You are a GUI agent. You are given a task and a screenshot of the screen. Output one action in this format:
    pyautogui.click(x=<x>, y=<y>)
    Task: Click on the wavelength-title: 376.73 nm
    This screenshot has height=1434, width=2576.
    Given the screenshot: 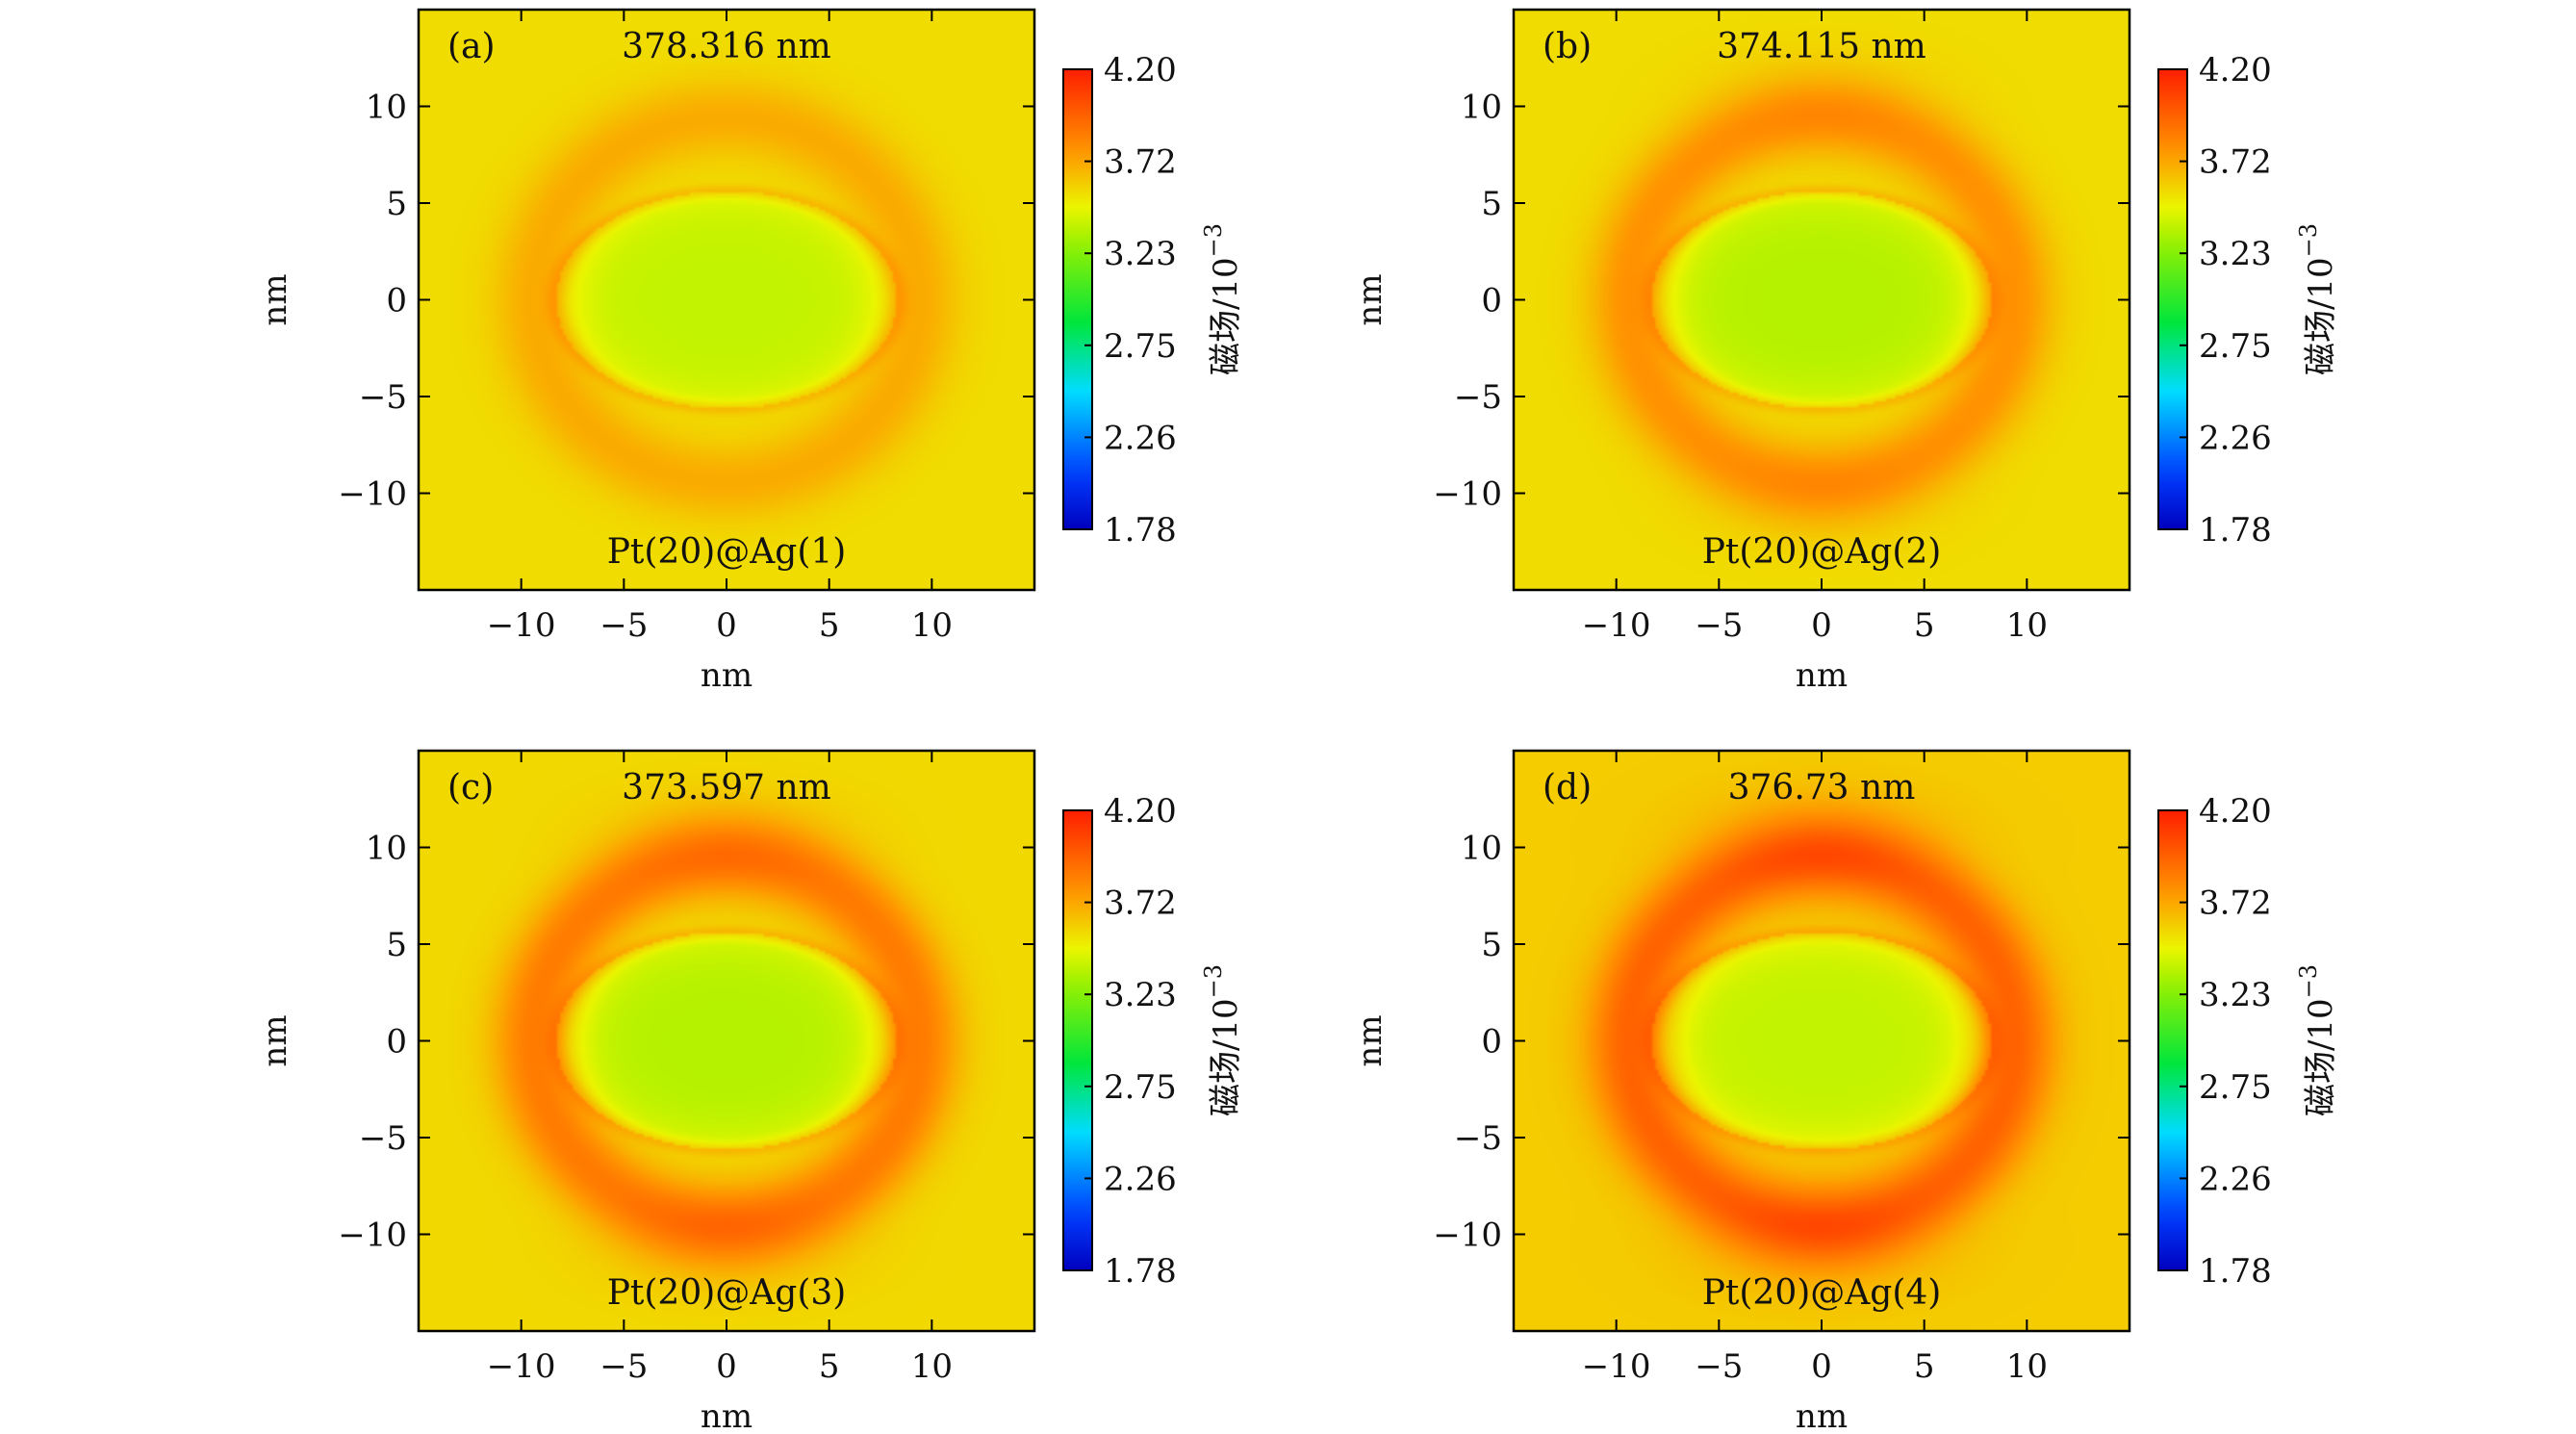 What is the action you would take?
    pyautogui.click(x=1822, y=788)
    